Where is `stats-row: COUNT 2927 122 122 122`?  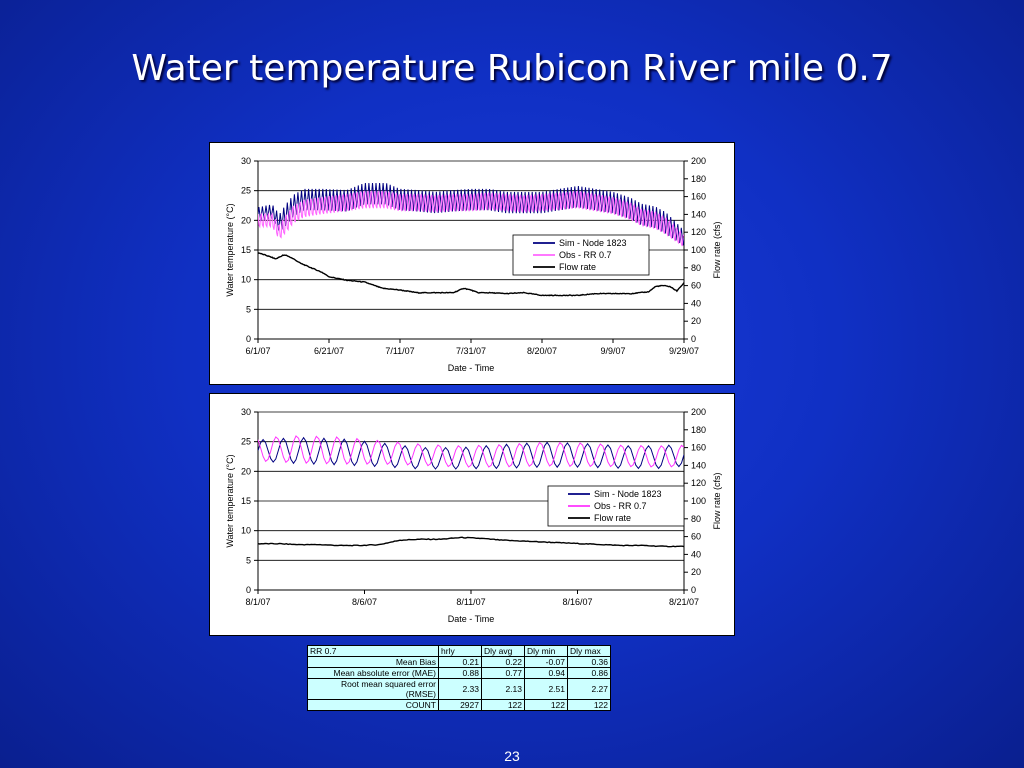 stats-row: COUNT 2927 122 122 122 is located at coordinates (459, 705).